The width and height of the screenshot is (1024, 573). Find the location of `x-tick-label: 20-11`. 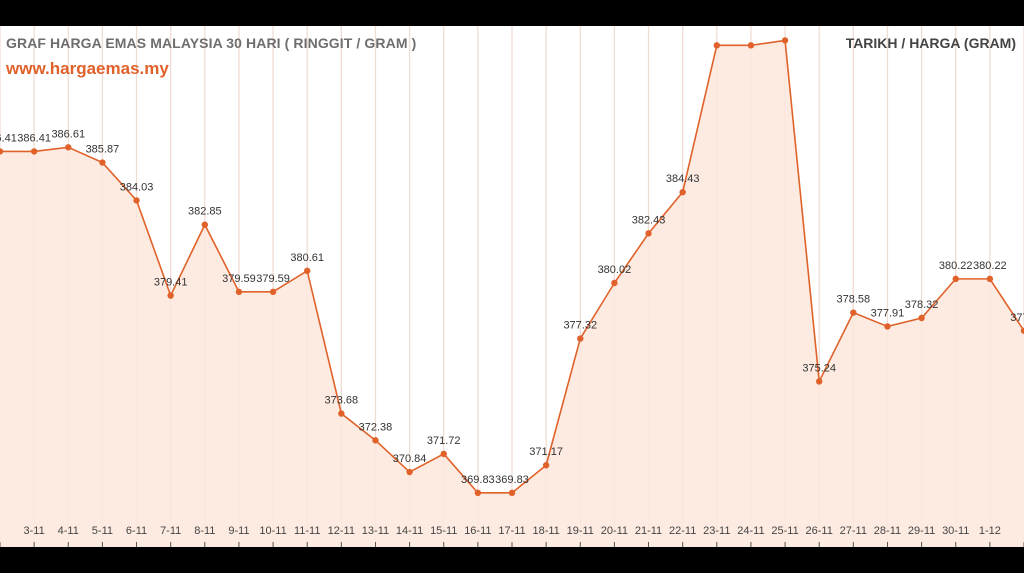

x-tick-label: 20-11 is located at coordinates (614, 531).